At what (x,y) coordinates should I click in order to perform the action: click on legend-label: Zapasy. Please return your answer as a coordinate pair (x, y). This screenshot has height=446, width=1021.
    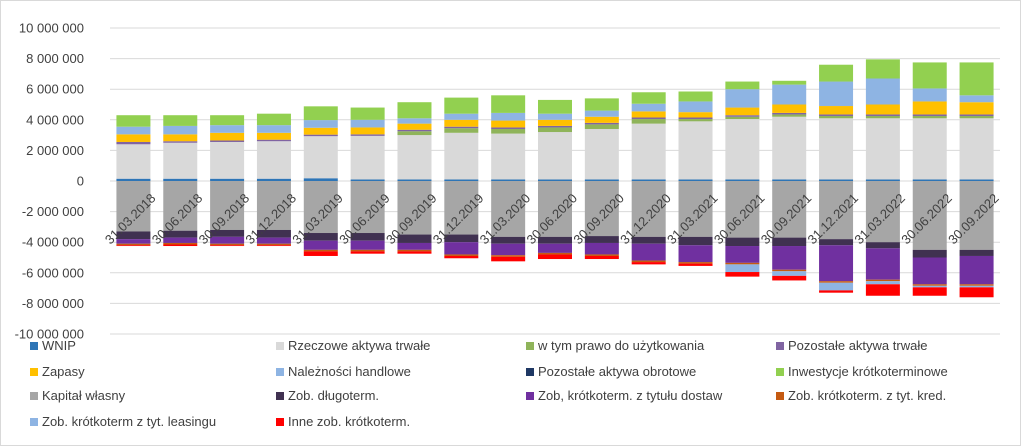
    Looking at the image, I should click on (63, 371).